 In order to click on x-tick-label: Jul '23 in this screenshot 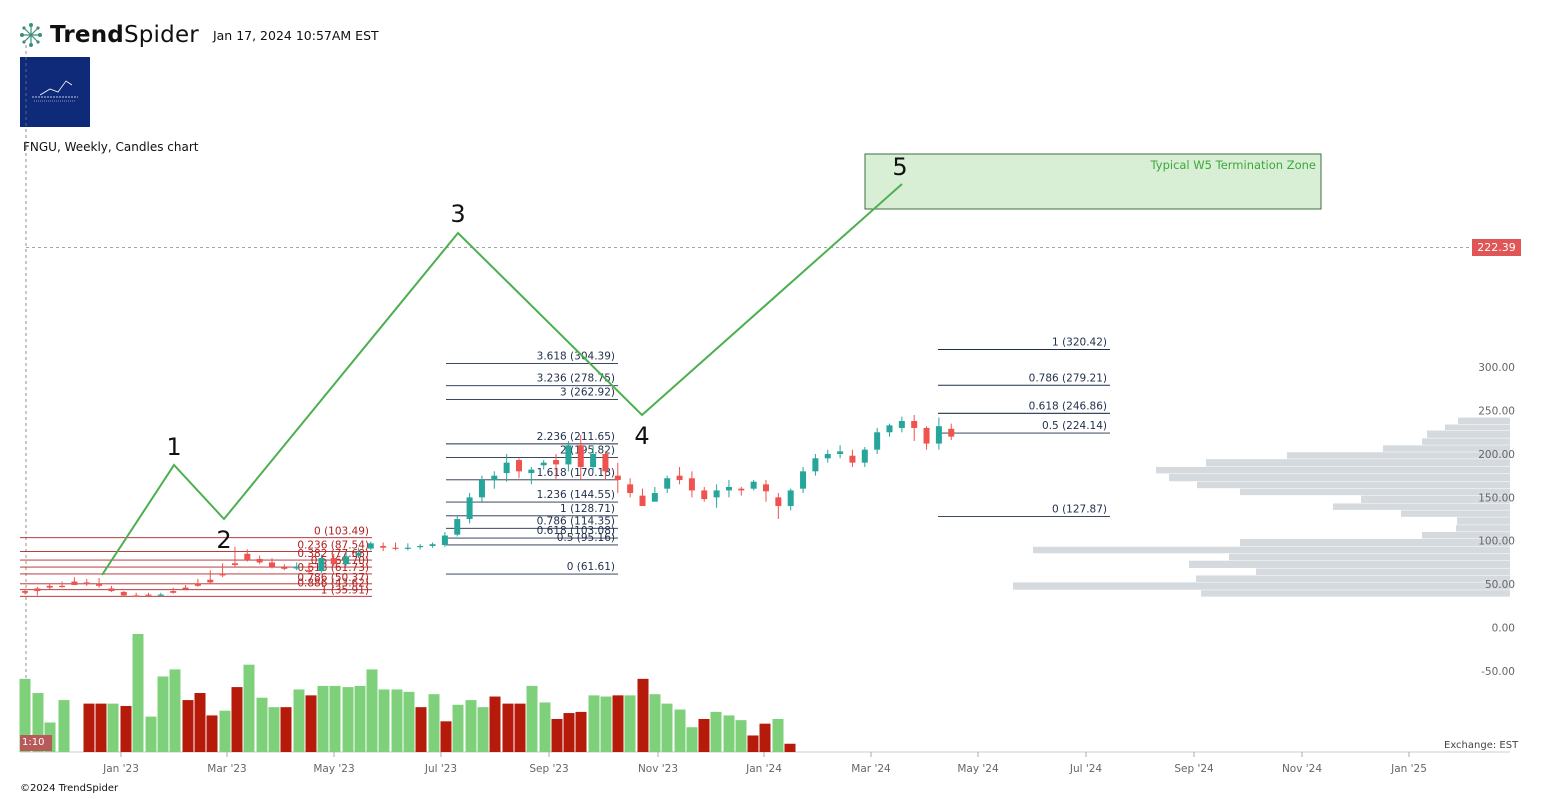, I will do `click(440, 769)`.